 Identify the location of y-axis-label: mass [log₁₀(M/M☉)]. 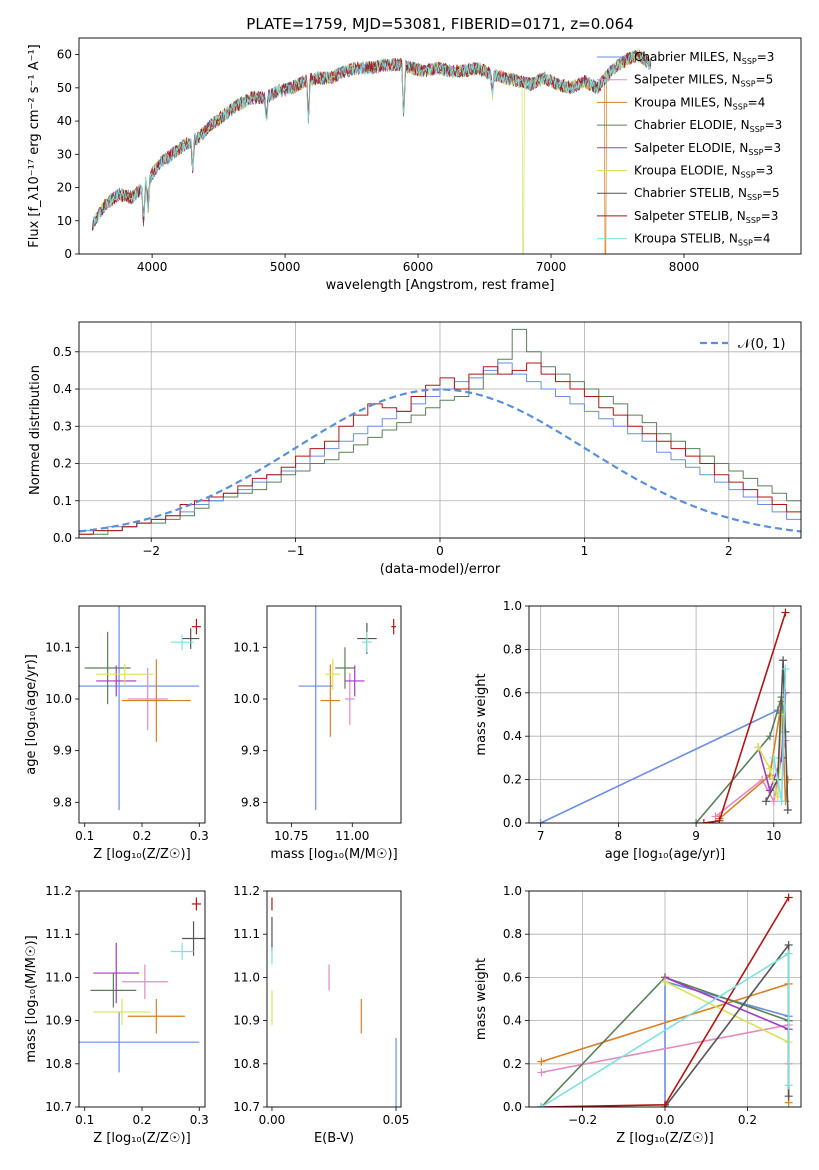
(31, 998).